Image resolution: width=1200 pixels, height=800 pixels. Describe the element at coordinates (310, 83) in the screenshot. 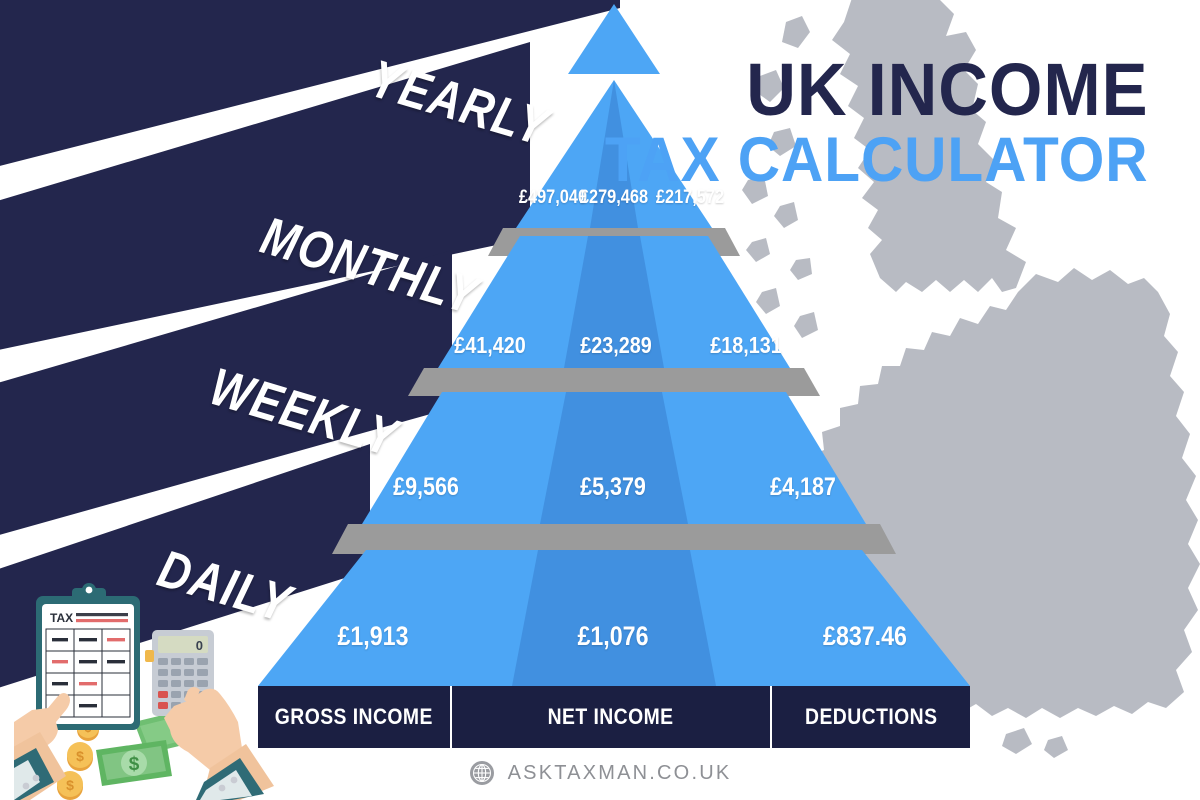

I see `band-yearly` at that location.